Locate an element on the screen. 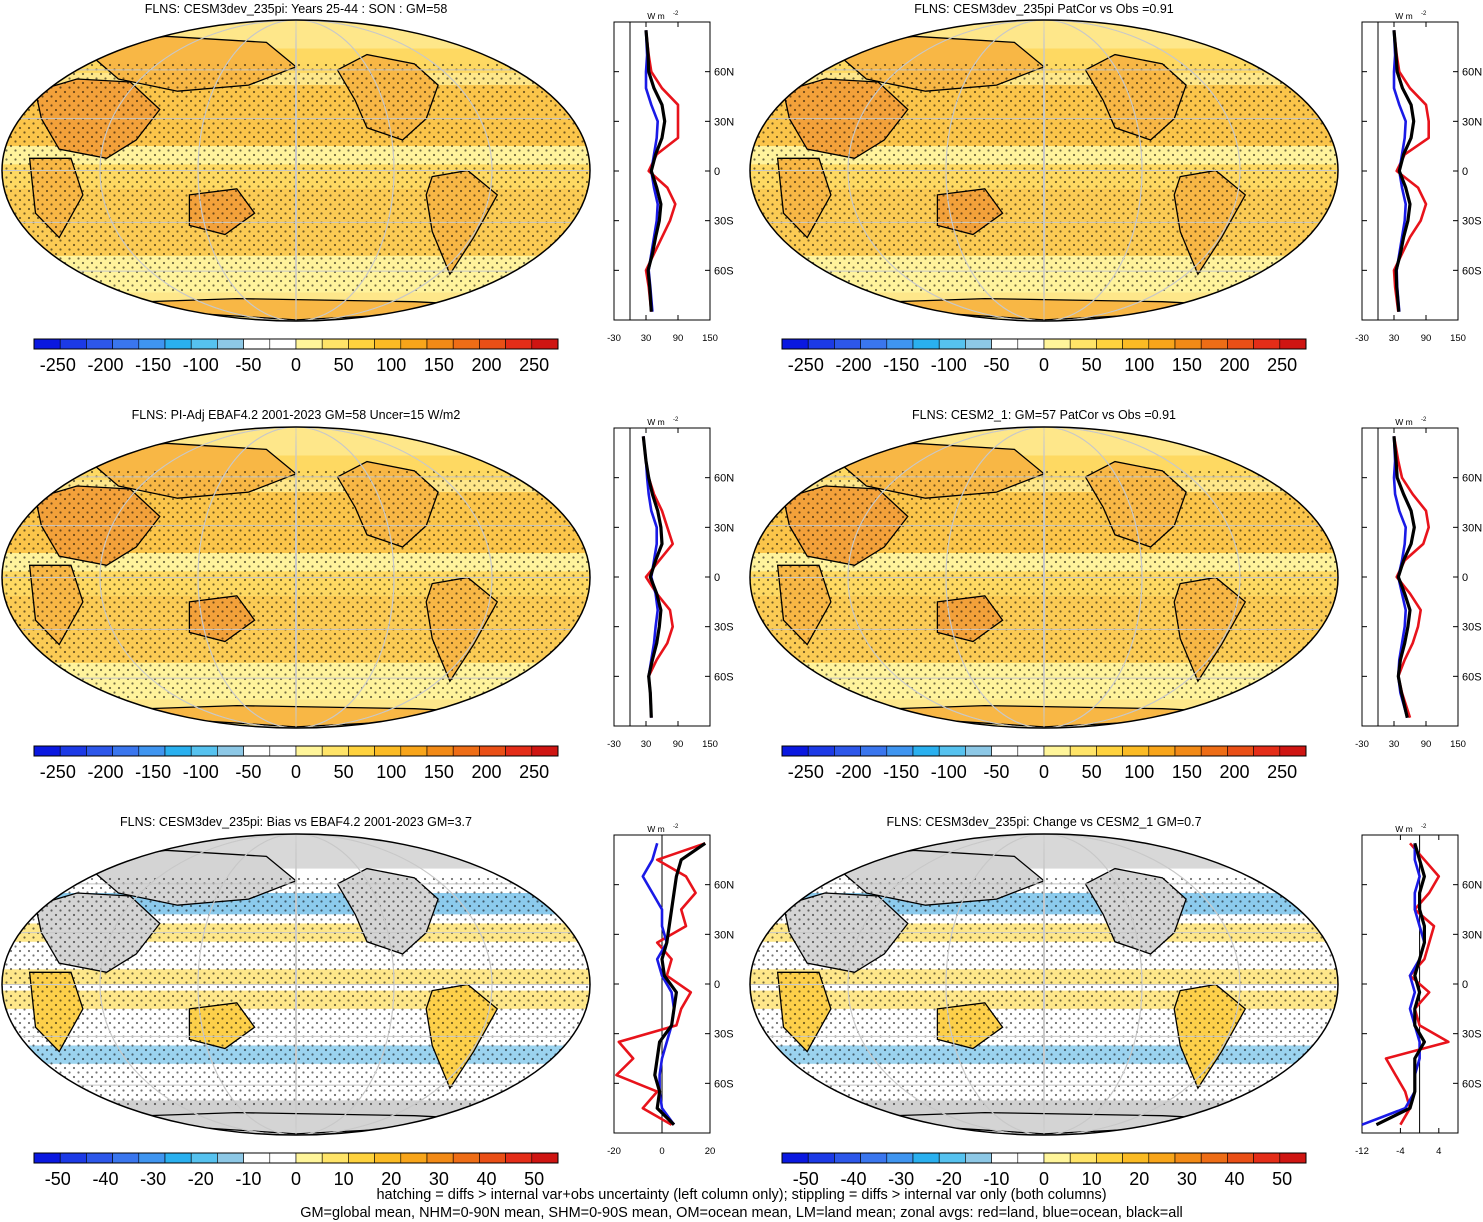  colorbar-tick-label: -50 is located at coordinates (996, 771).